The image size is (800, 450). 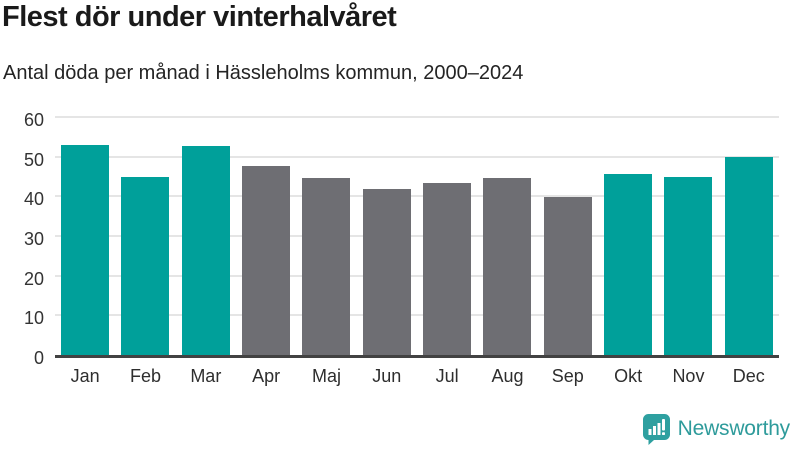 I want to click on y-tick-label-20: 20, so click(x=33, y=278).